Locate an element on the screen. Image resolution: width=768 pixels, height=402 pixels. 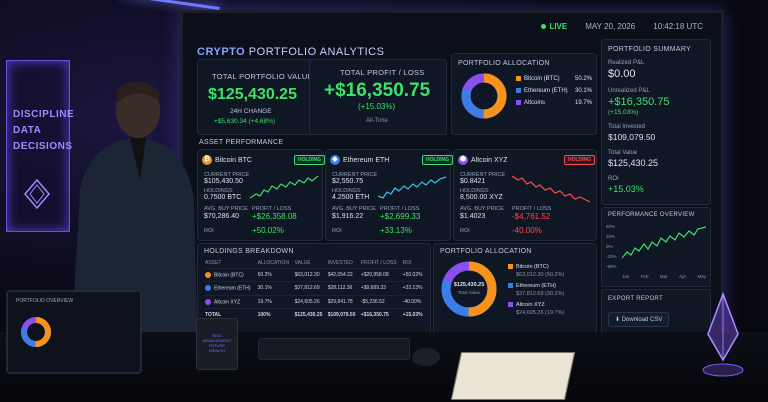
time-display: 10:42:18 UTC is located at coordinates (678, 26).